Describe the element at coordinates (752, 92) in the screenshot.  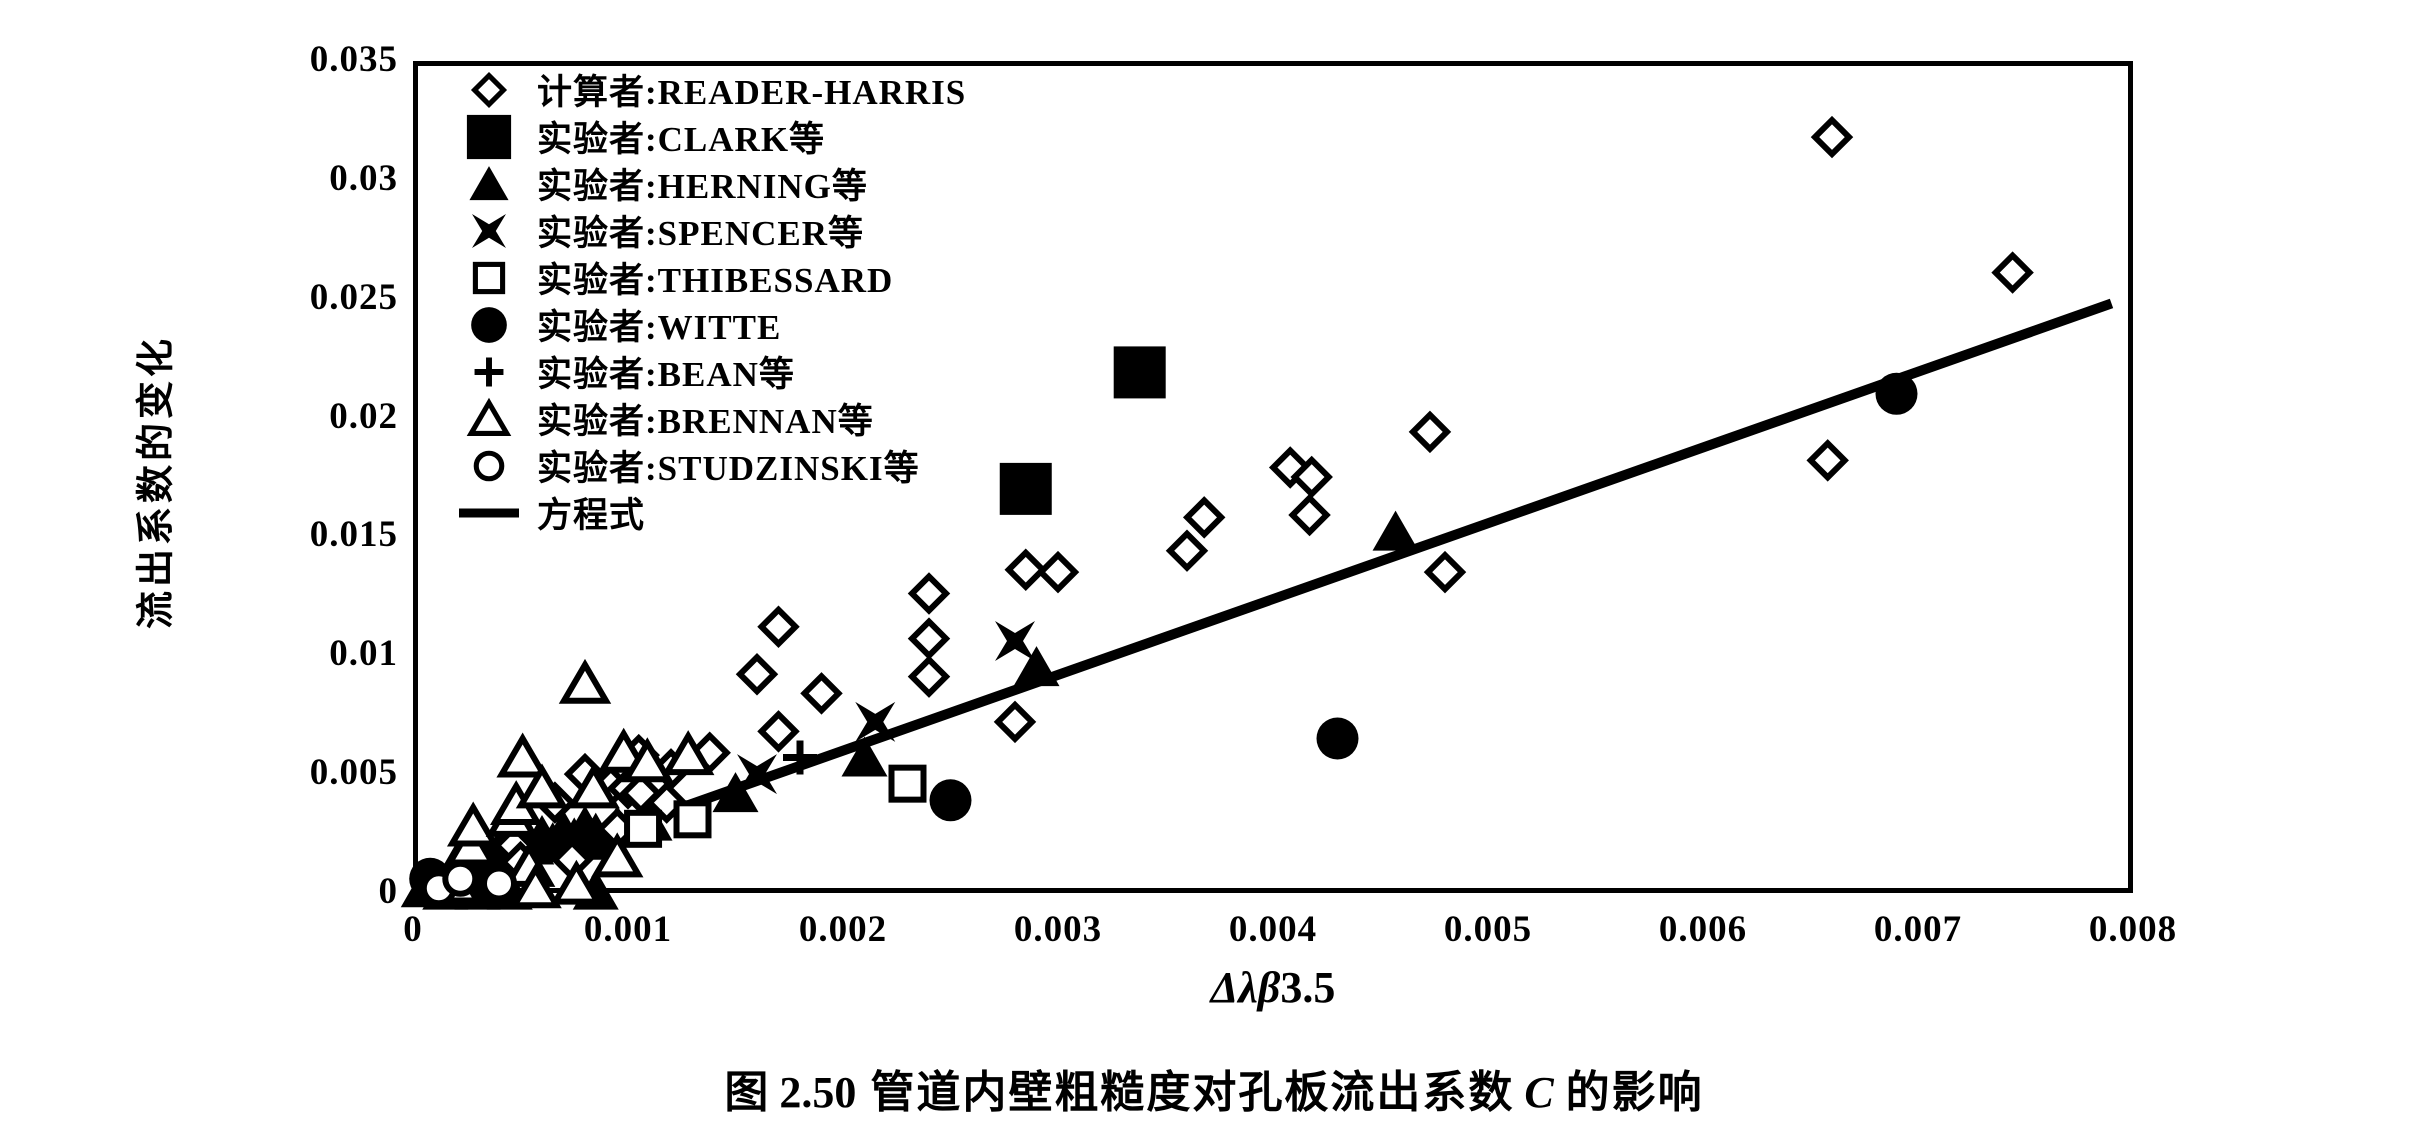
I see `legend-label-reader_harris: 计算者:READER-HARRIS` at that location.